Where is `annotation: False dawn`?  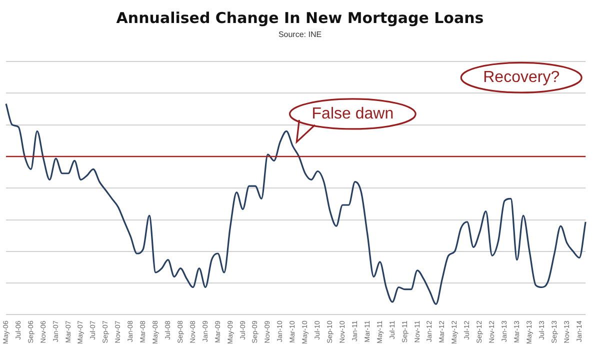
annotation: False dawn is located at coordinates (353, 113).